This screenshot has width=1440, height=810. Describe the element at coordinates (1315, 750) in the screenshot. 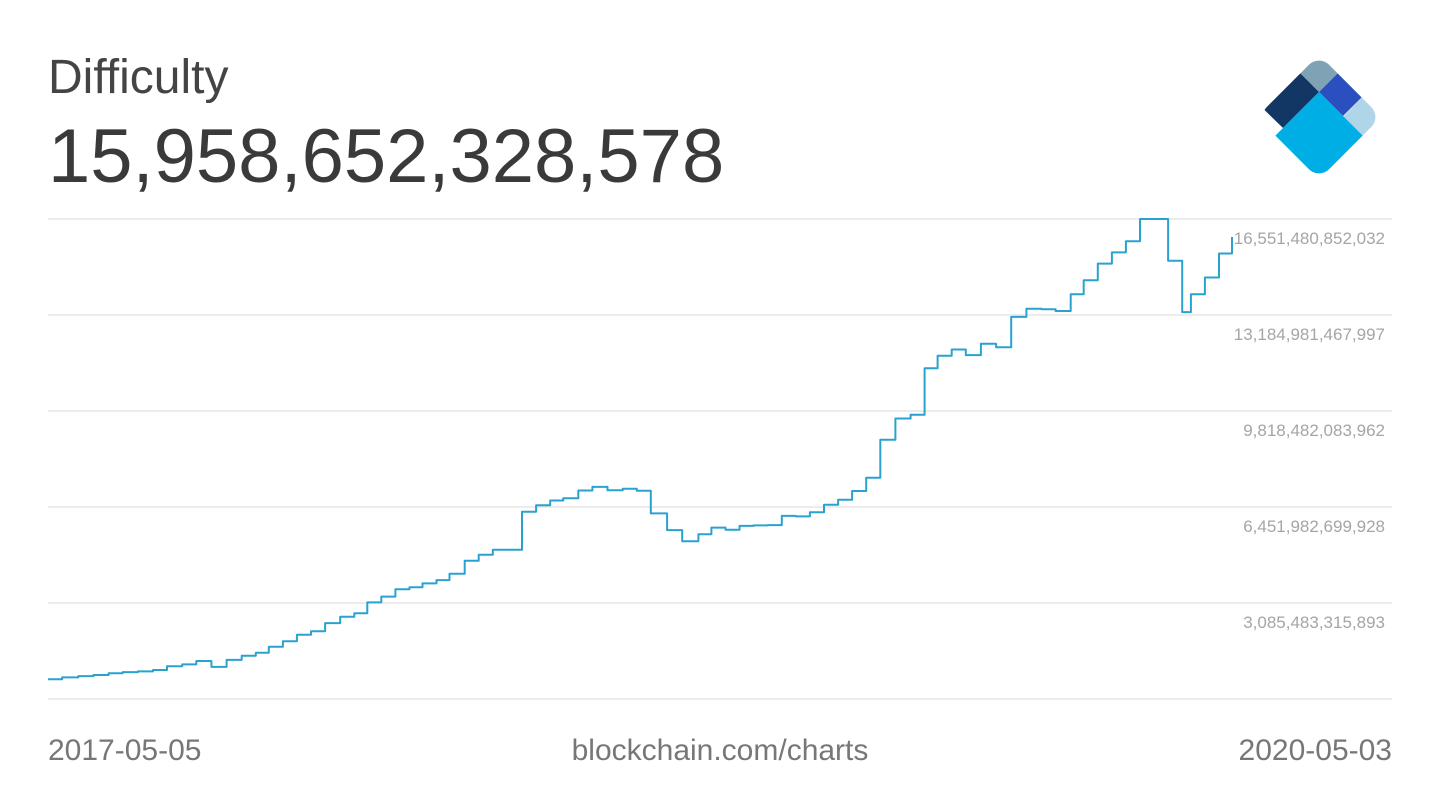

I see `x-axis-end-date: 2020-05-03` at that location.